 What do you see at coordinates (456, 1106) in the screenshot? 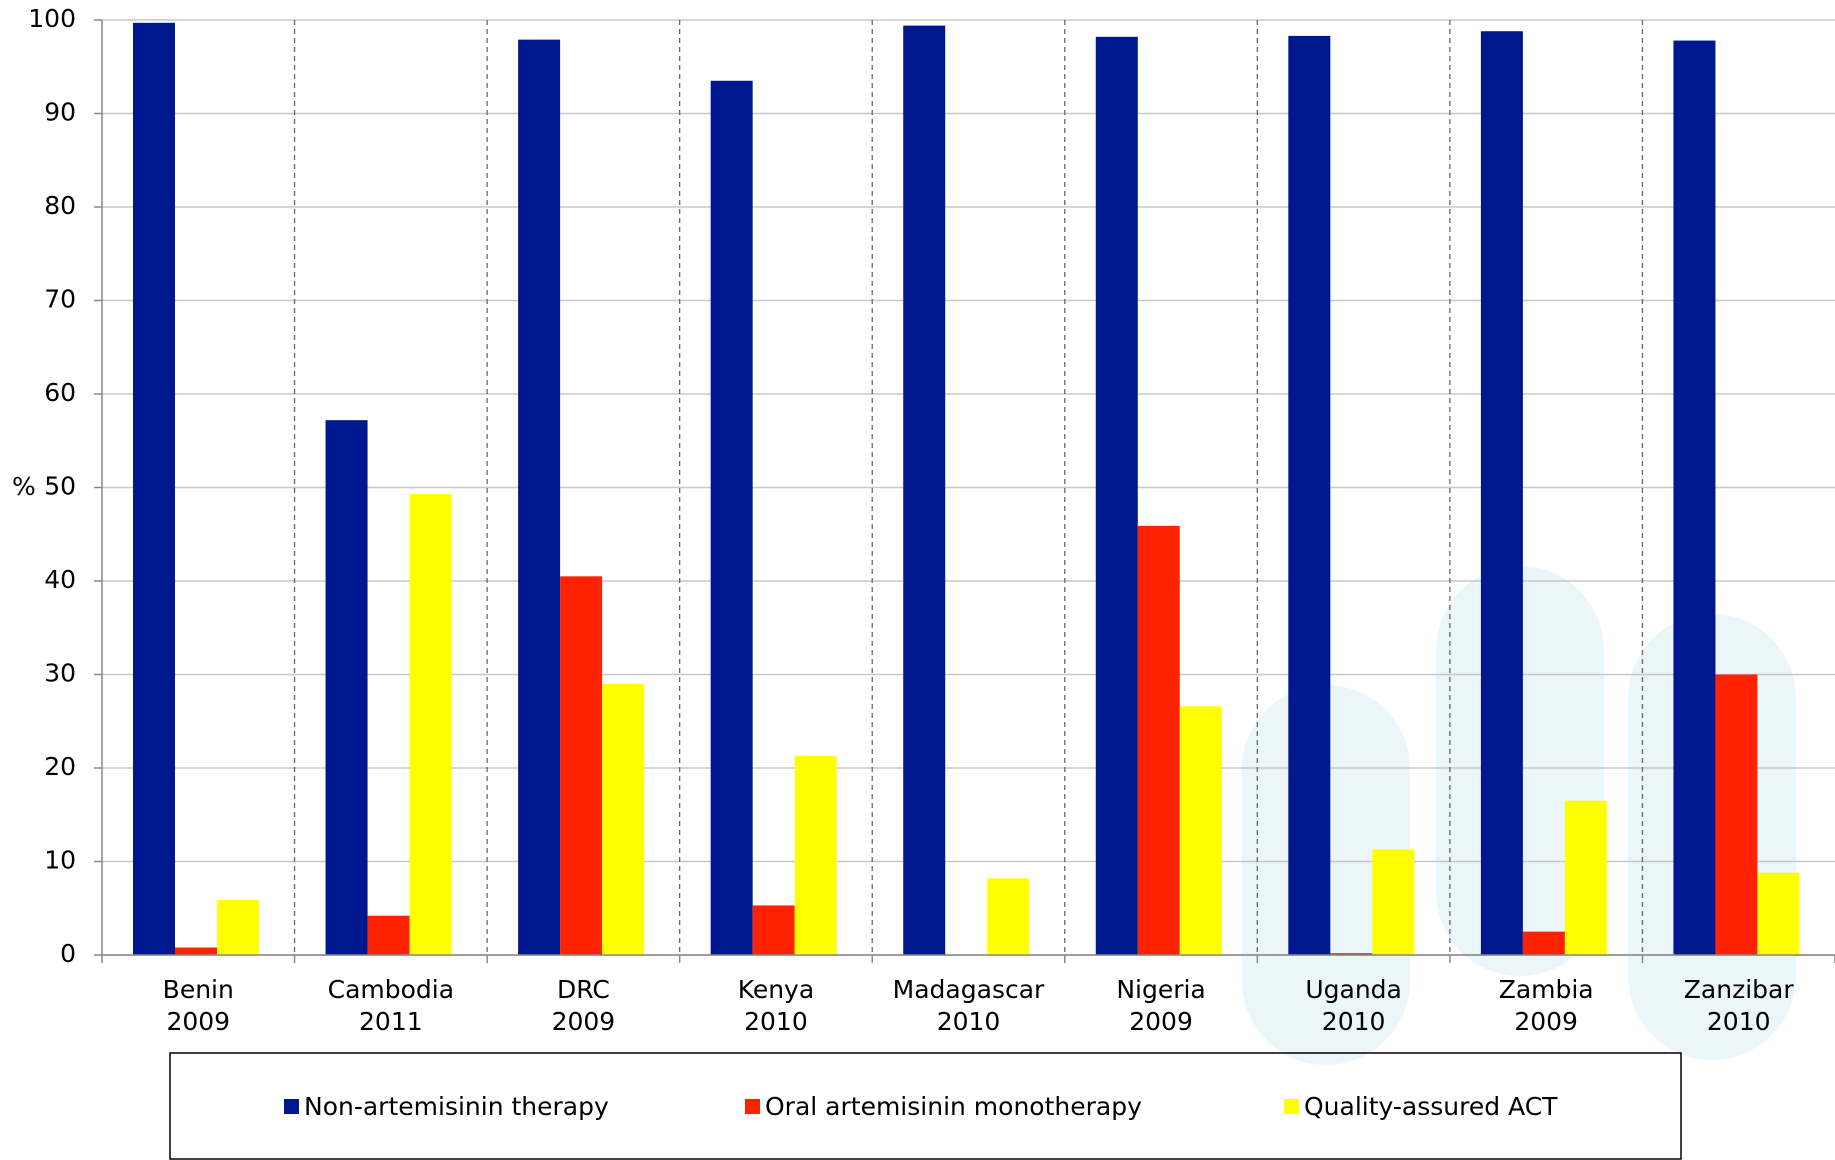
I see `legend-label: Non-artemisinin therapy` at bounding box center [456, 1106].